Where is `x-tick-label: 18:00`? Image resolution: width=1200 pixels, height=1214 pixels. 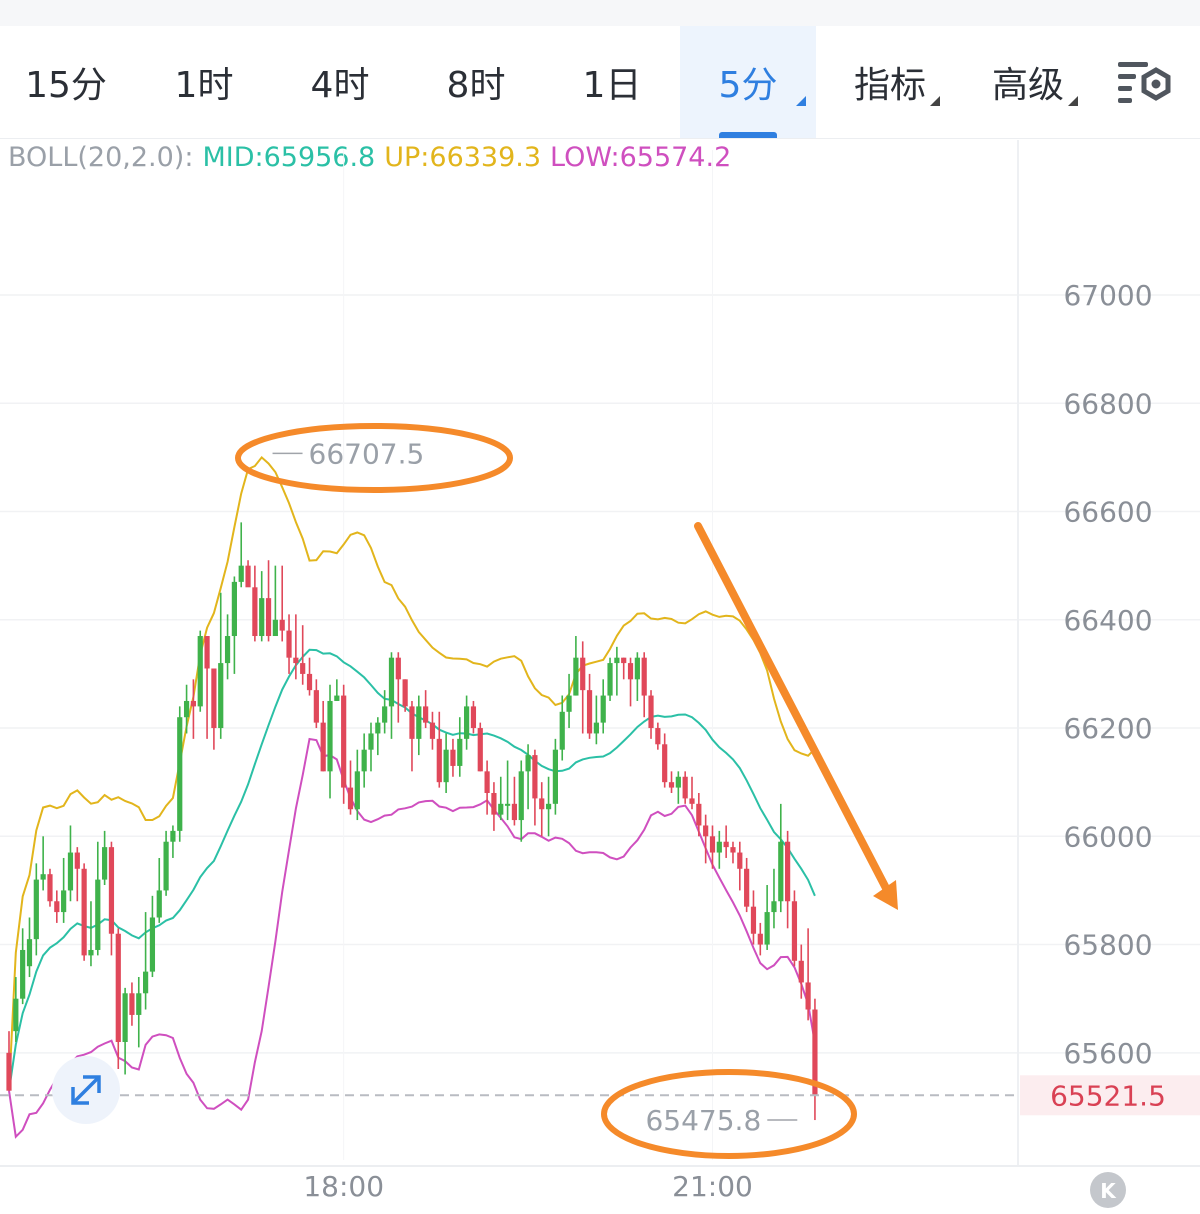
x-tick-label: 18:00 is located at coordinates (343, 1186).